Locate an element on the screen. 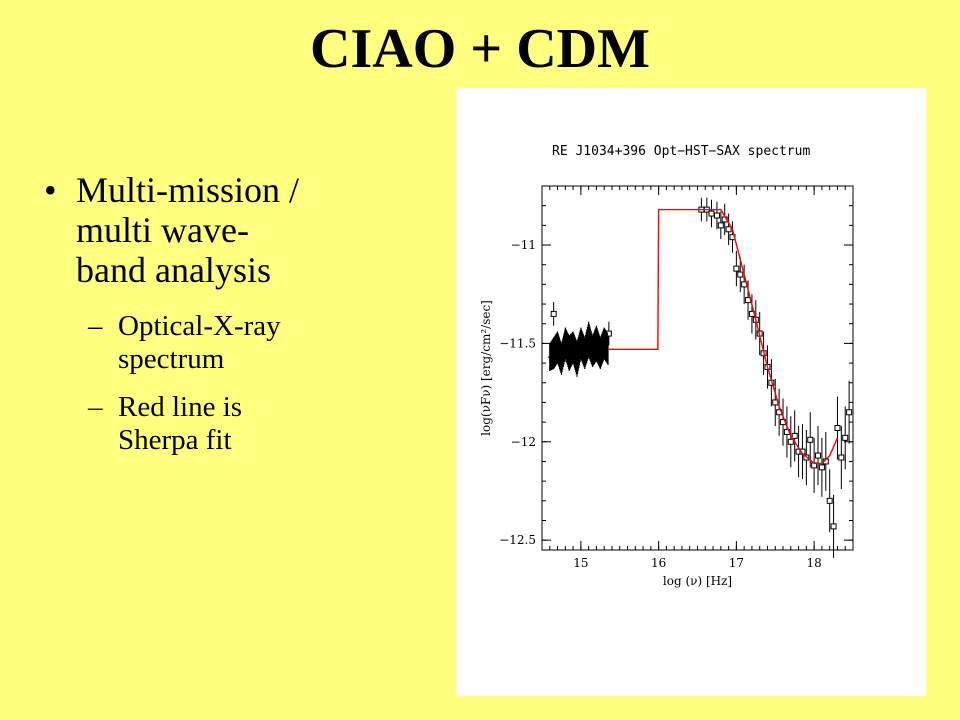 This screenshot has height=720, width=960. sub-bullet-line: Sherpa fit is located at coordinates (175, 440).